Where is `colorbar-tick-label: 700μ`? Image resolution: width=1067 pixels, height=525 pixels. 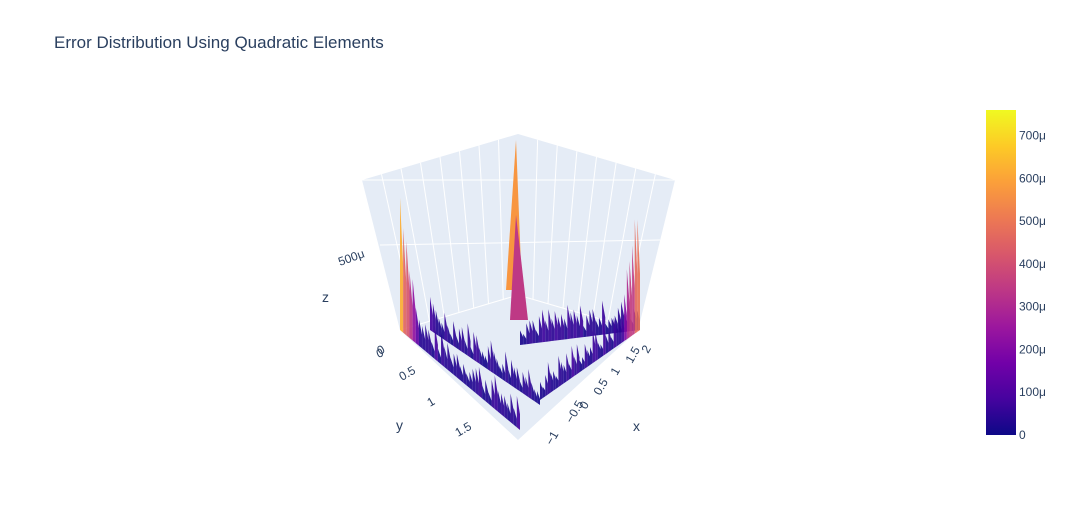 colorbar-tick-label: 700μ is located at coordinates (1032, 136).